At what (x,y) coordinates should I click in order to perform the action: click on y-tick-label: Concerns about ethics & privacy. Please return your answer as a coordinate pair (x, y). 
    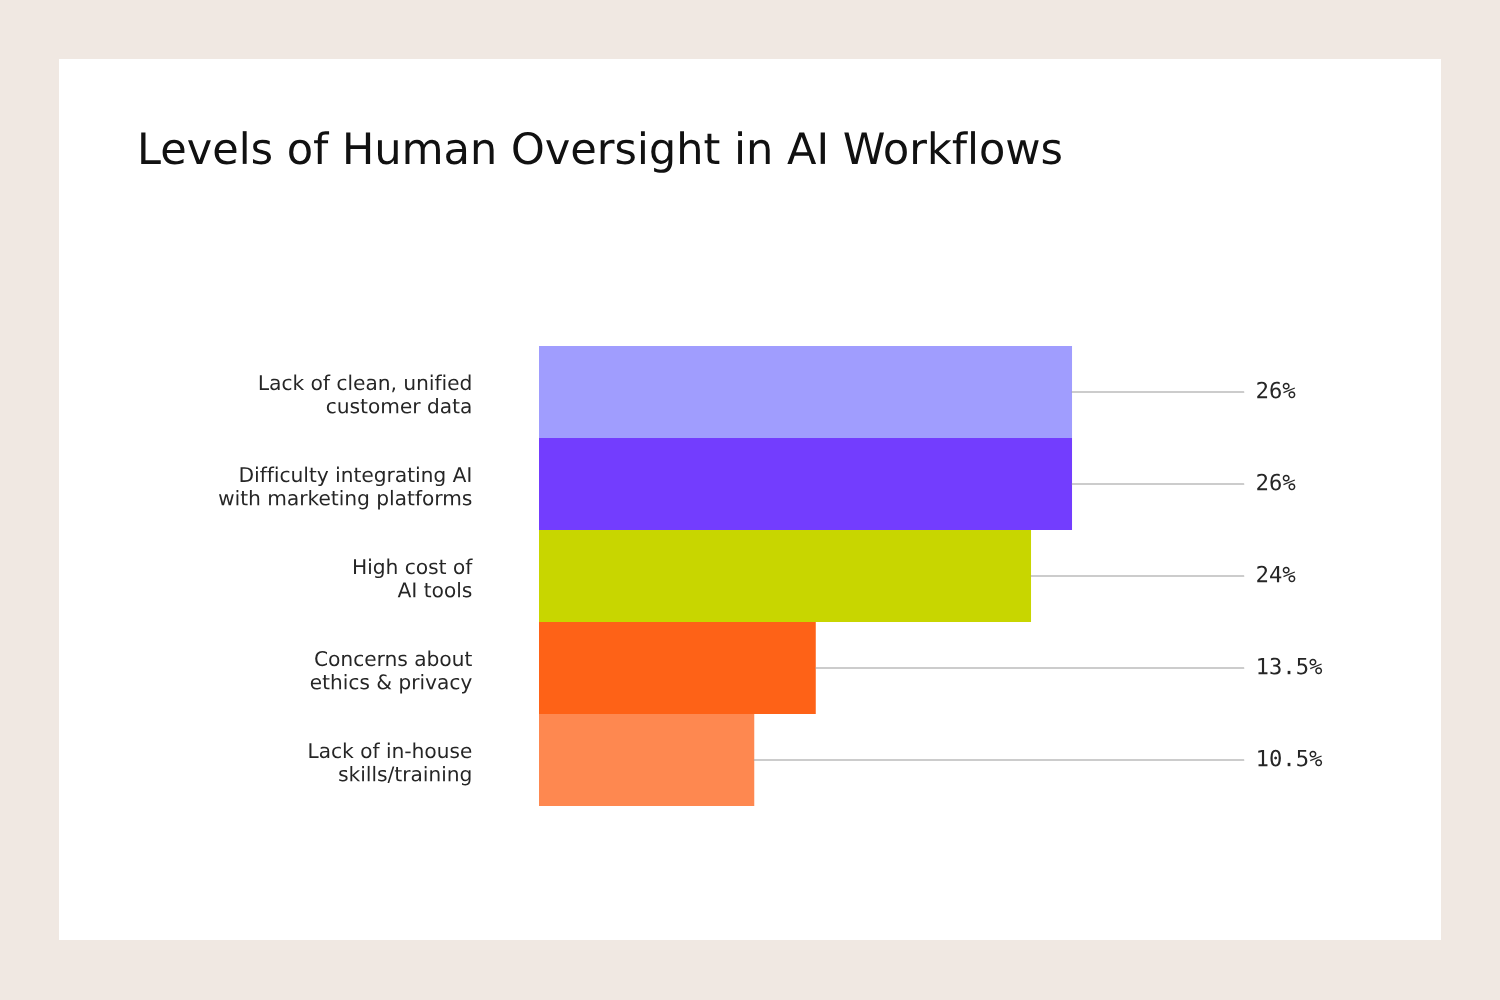
    Looking at the image, I should click on (391, 672).